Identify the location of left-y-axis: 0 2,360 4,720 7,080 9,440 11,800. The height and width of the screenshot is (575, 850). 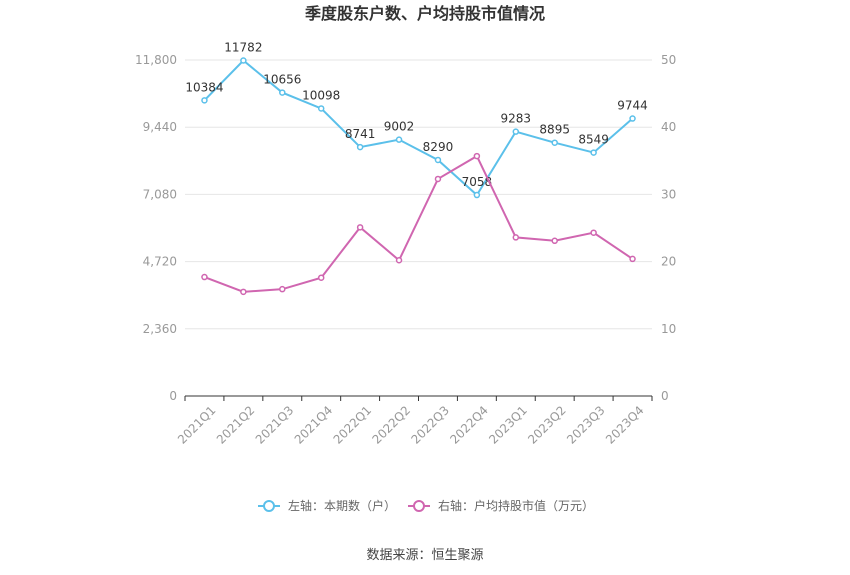
(156, 228).